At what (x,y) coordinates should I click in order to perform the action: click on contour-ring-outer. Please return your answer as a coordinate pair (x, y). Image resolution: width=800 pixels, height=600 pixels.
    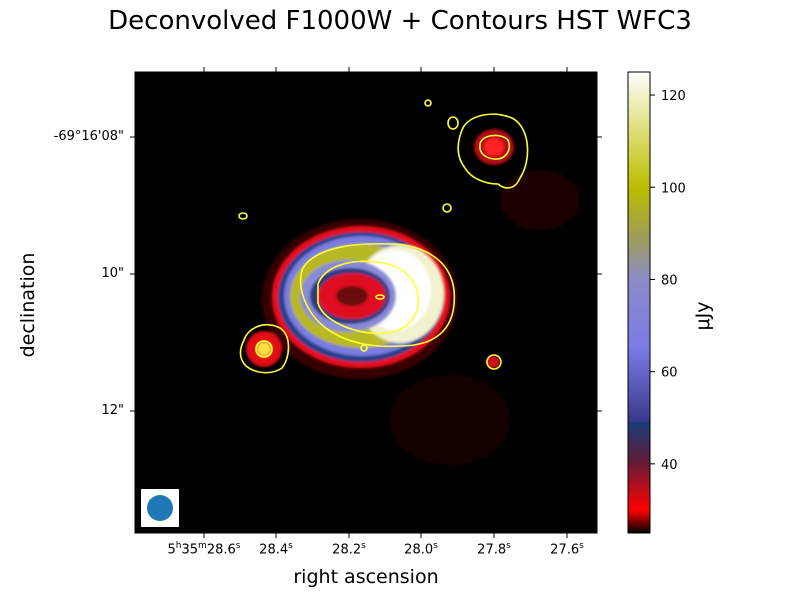
    Looking at the image, I should click on (377, 295).